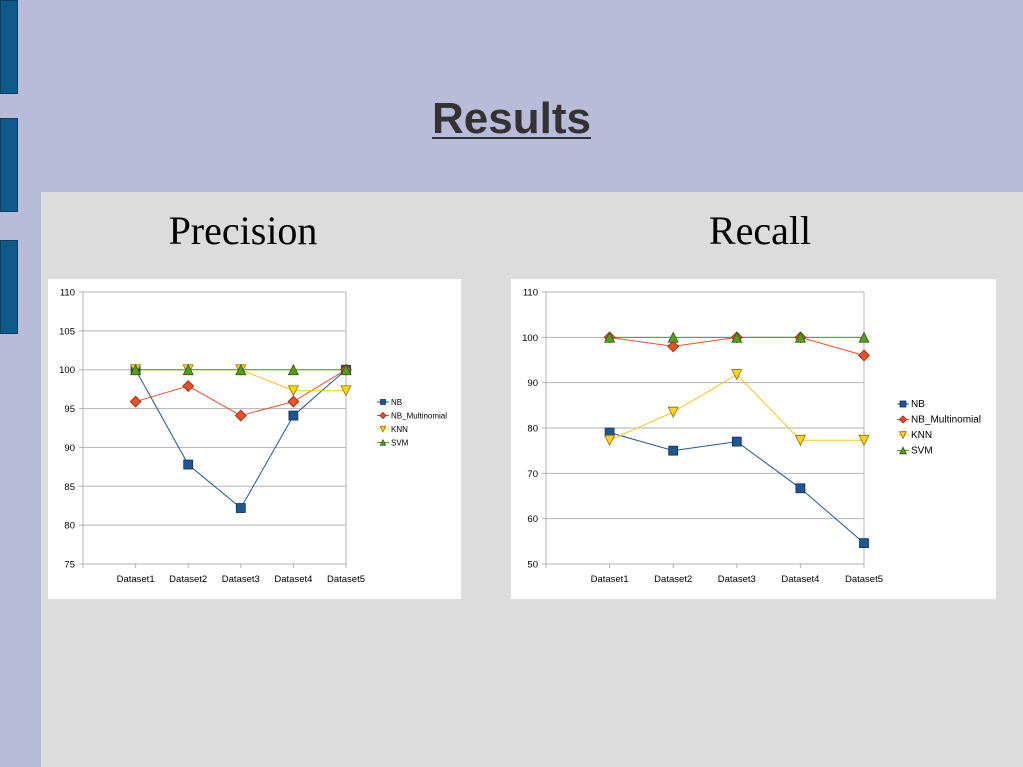  I want to click on precision-x-tick-label: Dataset2, so click(188, 579).